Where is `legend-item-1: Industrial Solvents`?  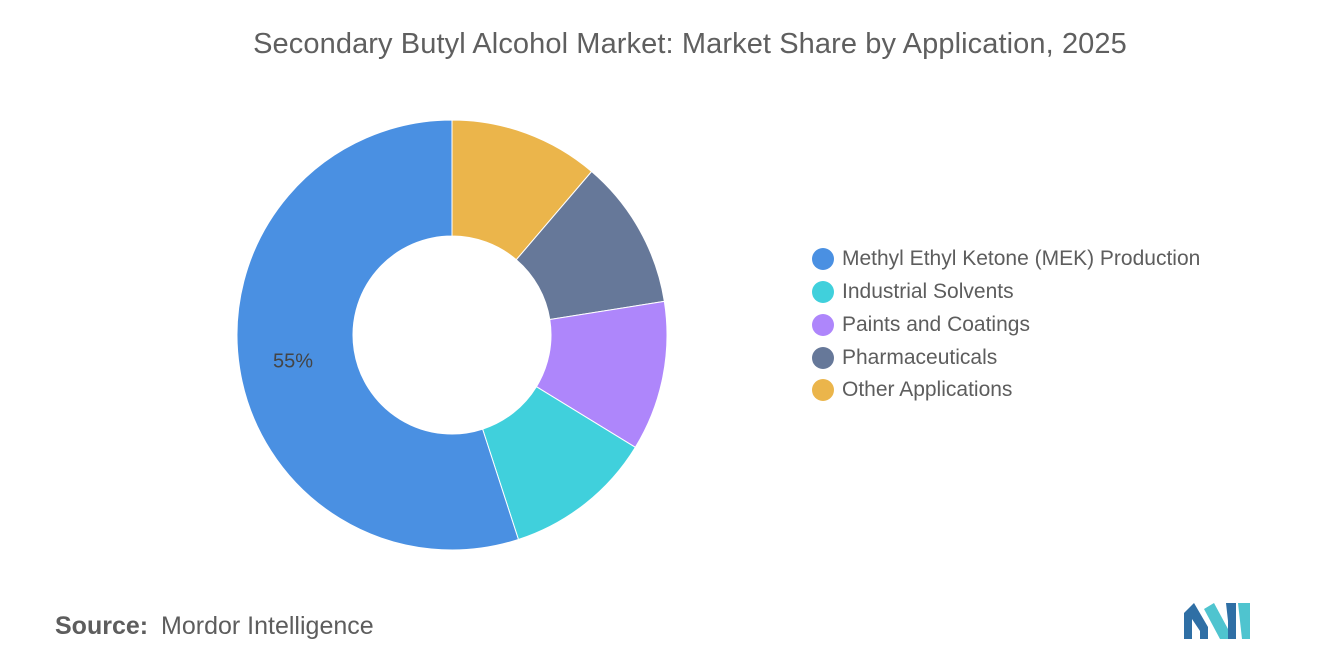 legend-item-1: Industrial Solvents is located at coordinates (1006, 292).